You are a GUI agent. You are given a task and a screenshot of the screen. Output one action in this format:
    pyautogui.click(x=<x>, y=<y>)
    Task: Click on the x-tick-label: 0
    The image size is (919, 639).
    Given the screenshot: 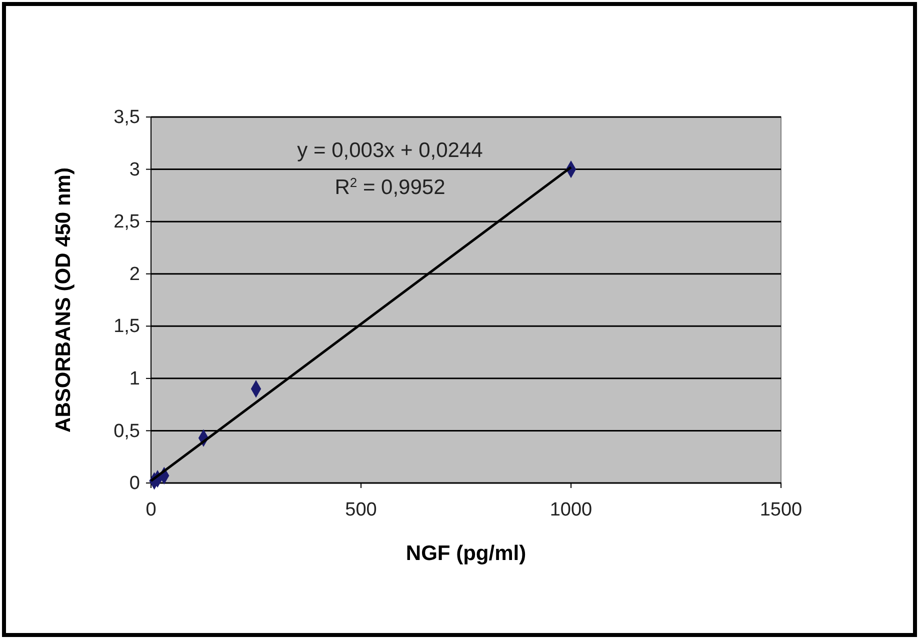 What is the action you would take?
    pyautogui.click(x=151, y=509)
    